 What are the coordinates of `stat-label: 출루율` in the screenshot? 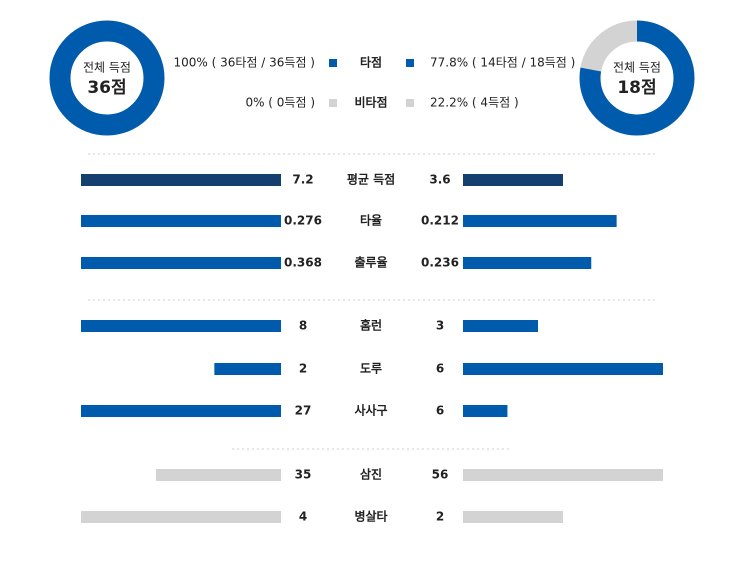 It's located at (370, 262).